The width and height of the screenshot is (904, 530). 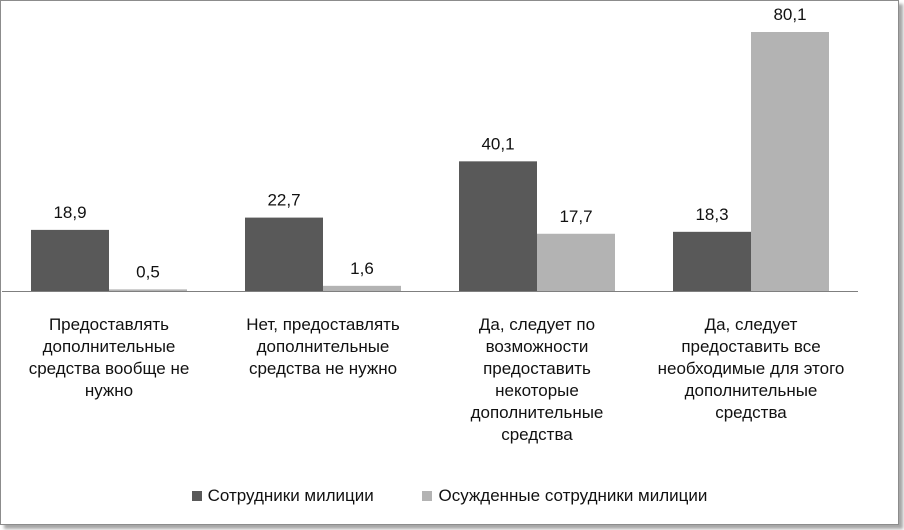 I want to click on legend-swatch-convicted, so click(x=427, y=496).